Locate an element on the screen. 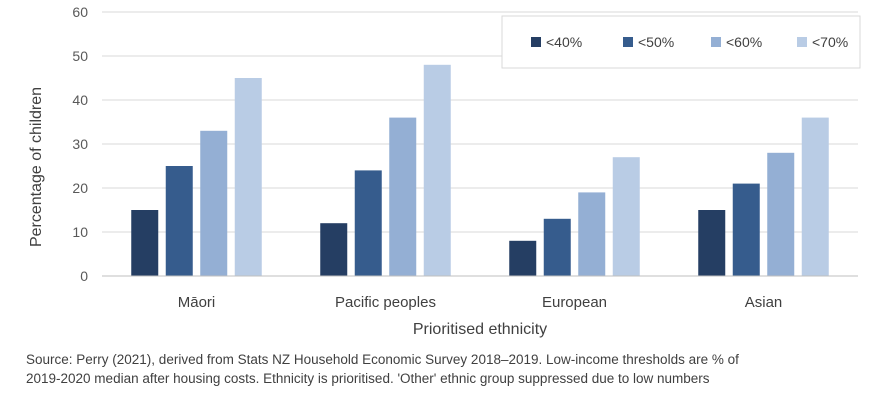 Image resolution: width=887 pixels, height=417 pixels. legend: <40% <50% <60% <70% is located at coordinates (681, 42).